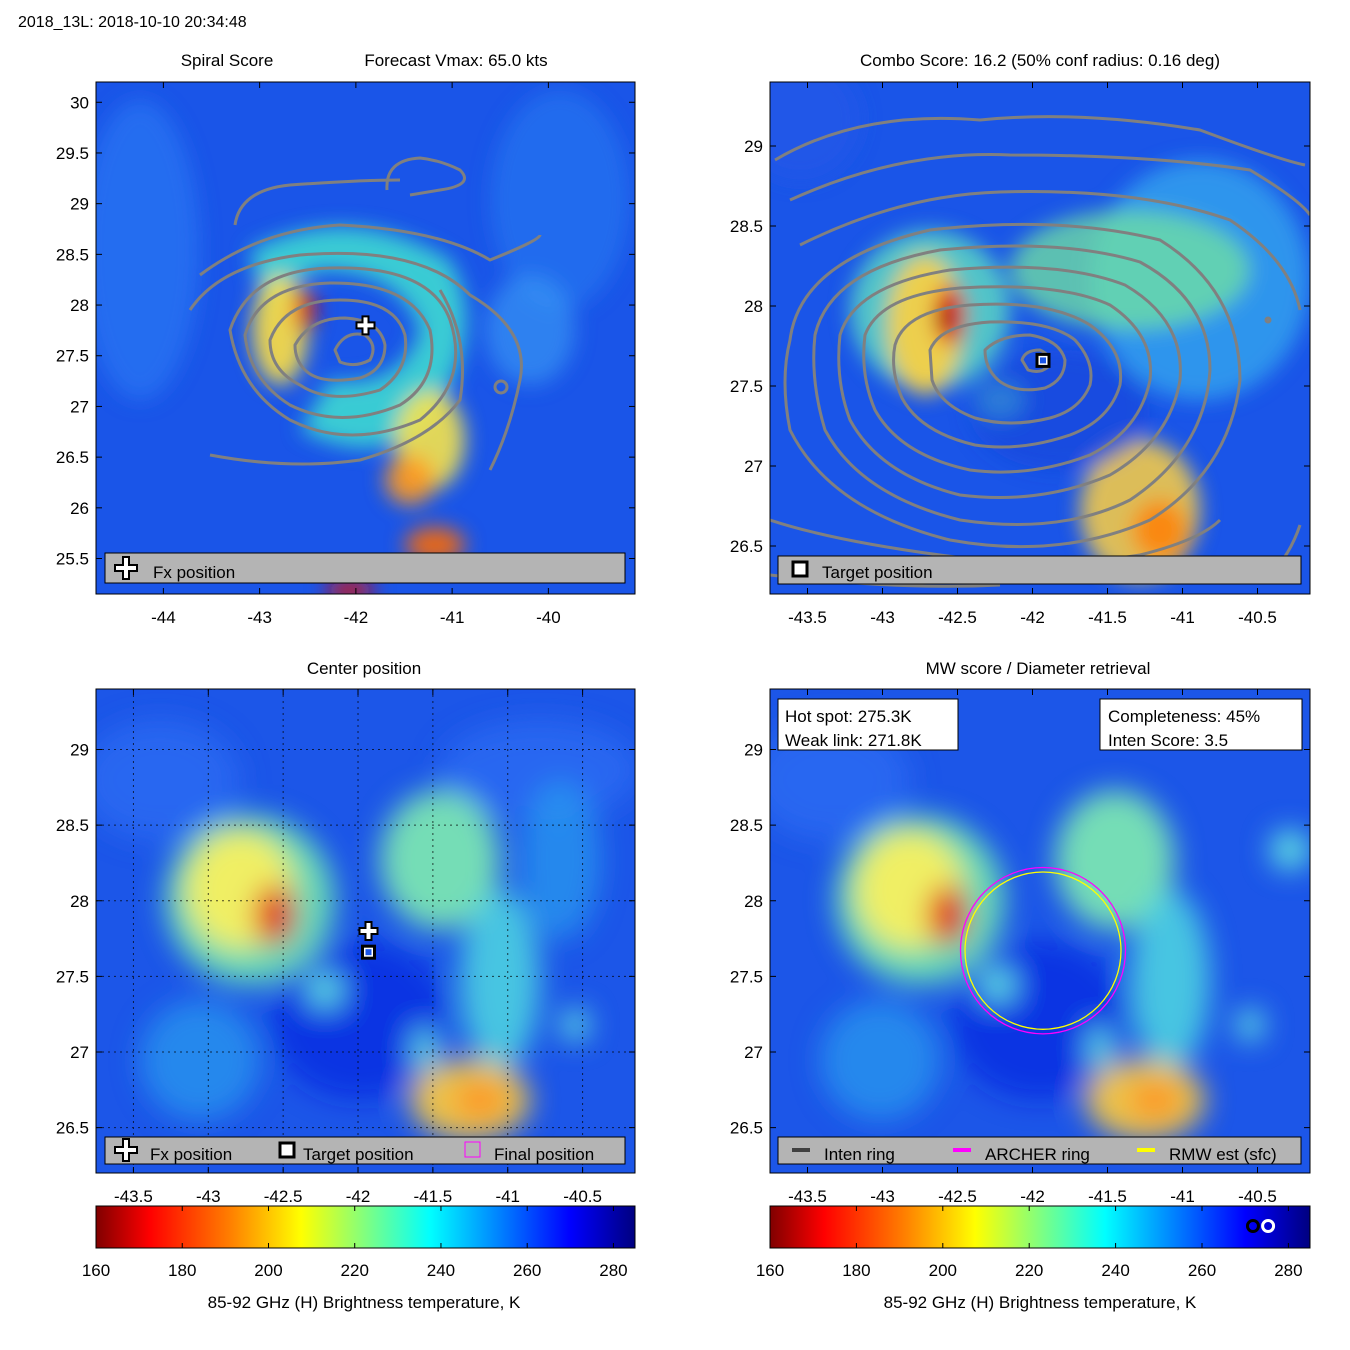  Describe the element at coordinates (455, 60) in the screenshot. I see `panel-subtitle: Forecast Vmax: 65.0 kts` at that location.